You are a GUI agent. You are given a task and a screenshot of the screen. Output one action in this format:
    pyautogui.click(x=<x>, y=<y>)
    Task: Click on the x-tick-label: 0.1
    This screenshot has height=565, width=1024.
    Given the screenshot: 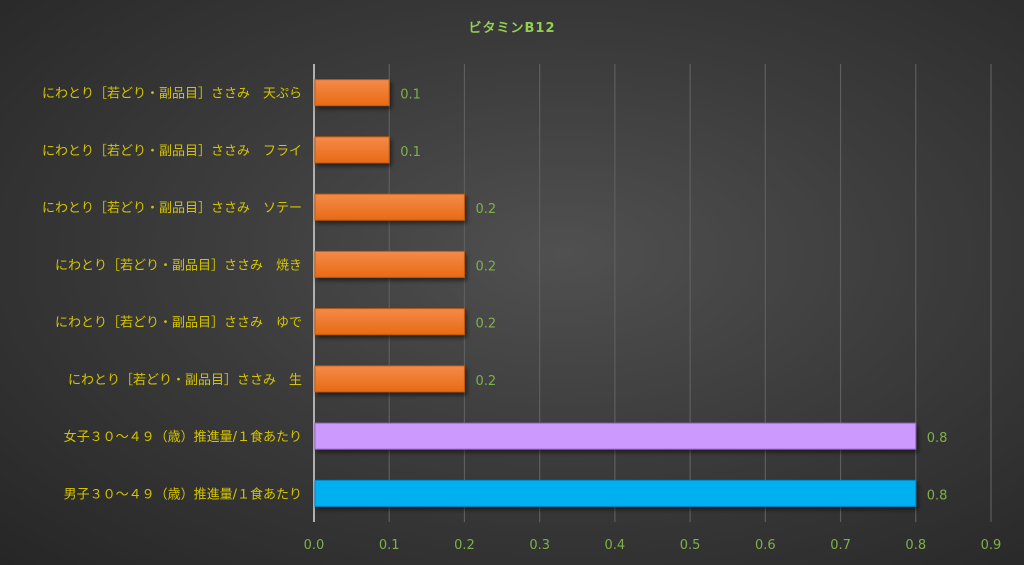 What is the action you would take?
    pyautogui.click(x=389, y=545)
    